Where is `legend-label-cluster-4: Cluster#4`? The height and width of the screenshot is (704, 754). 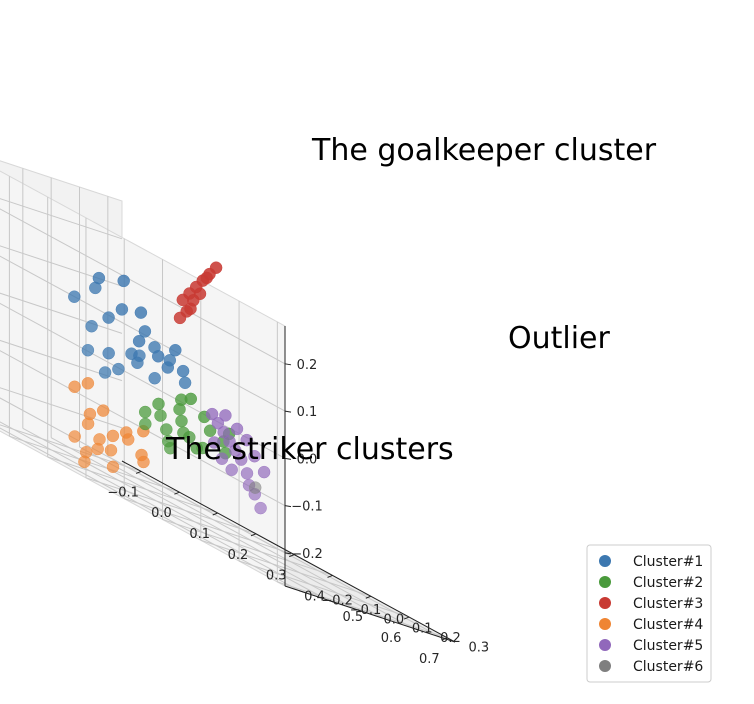 legend-label-cluster-4: Cluster#4 is located at coordinates (668, 625).